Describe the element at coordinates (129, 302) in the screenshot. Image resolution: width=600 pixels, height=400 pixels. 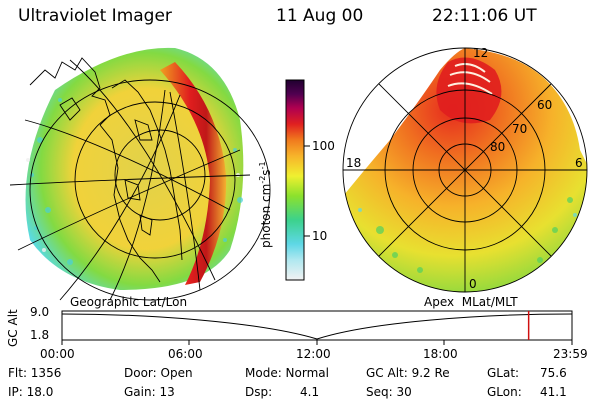
I see `geographic-caption: Geographic Lat/Lon` at that location.